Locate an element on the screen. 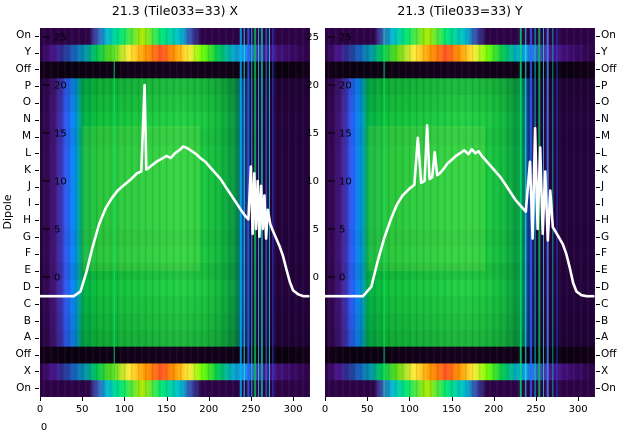  power-axis-right-label: 25 is located at coordinates (312, 37).